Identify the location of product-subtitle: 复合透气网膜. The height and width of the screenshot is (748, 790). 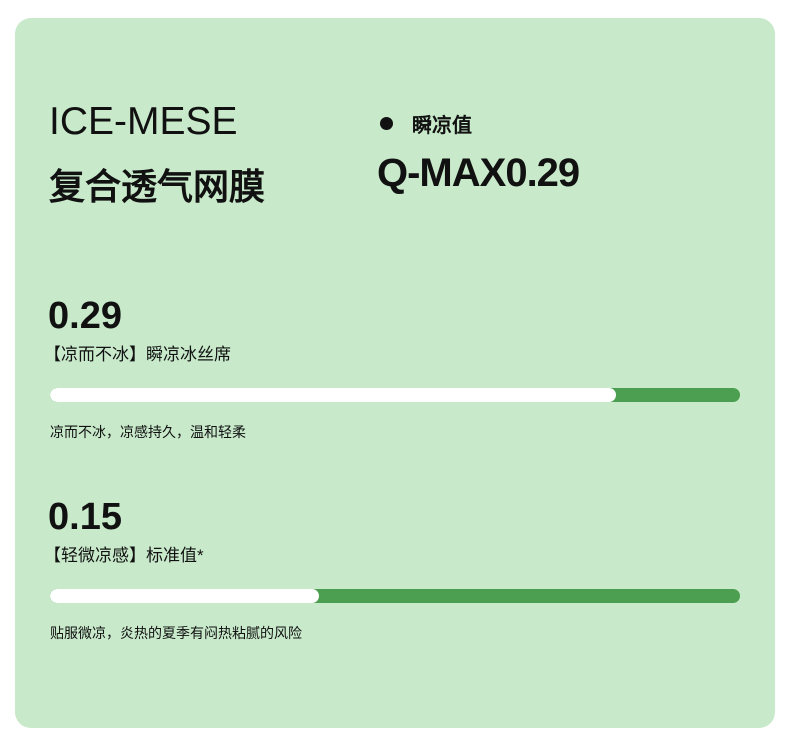
(157, 186).